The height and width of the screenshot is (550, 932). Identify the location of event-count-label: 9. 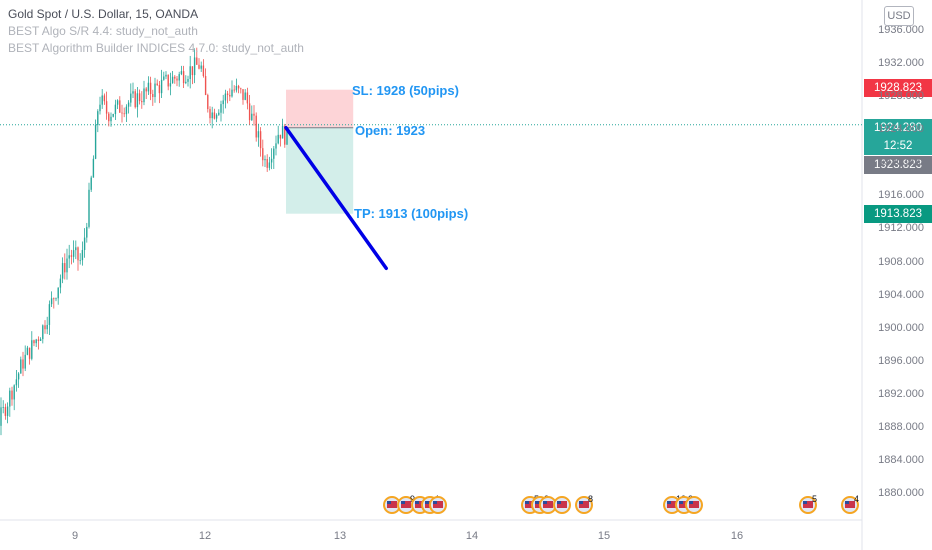
(412, 499).